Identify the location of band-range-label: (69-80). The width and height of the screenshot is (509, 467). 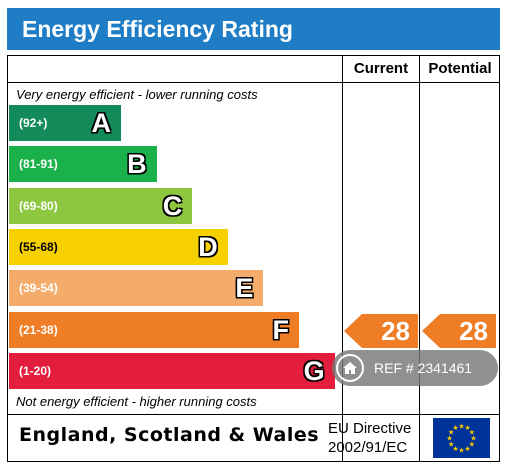
(38, 205).